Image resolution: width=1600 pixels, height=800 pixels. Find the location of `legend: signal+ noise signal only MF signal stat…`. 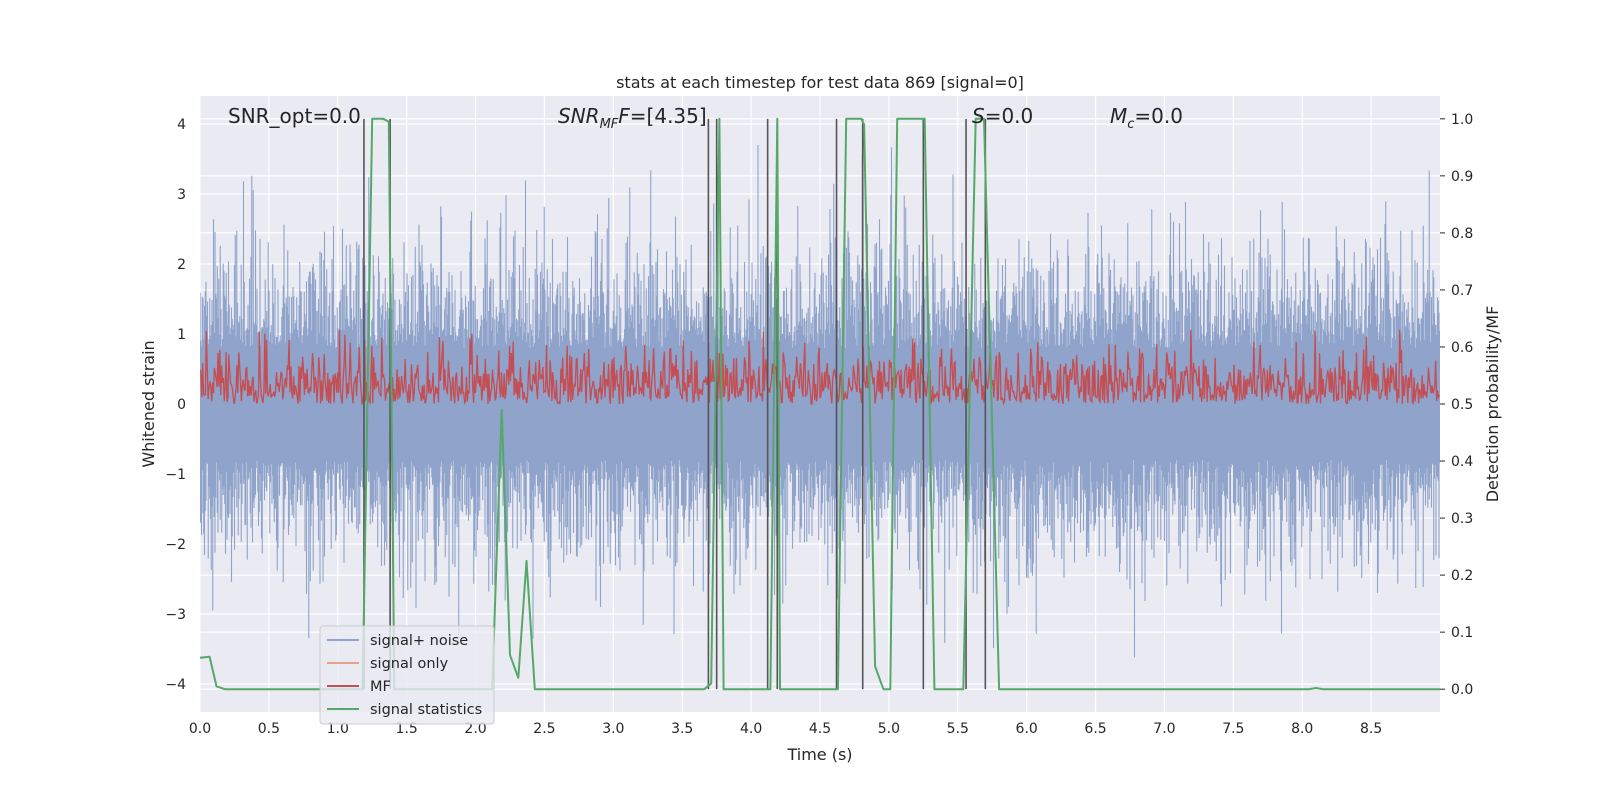

legend: signal+ noise signal only MF signal stat… is located at coordinates (407, 675).